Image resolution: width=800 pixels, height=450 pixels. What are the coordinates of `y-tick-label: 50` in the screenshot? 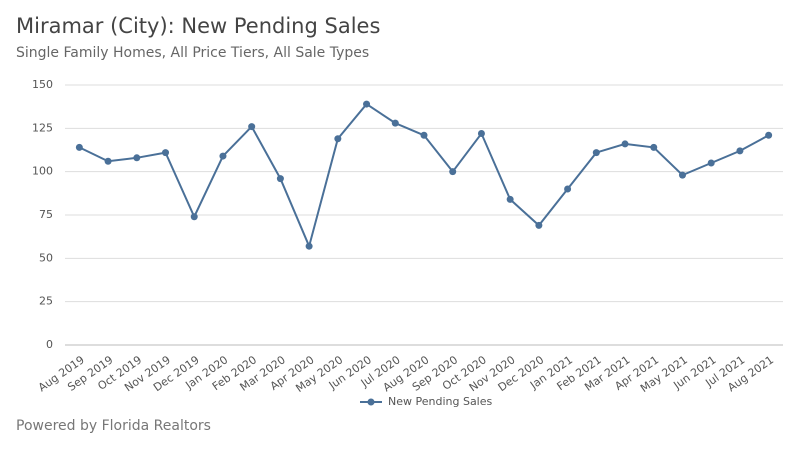 It's located at (46, 257).